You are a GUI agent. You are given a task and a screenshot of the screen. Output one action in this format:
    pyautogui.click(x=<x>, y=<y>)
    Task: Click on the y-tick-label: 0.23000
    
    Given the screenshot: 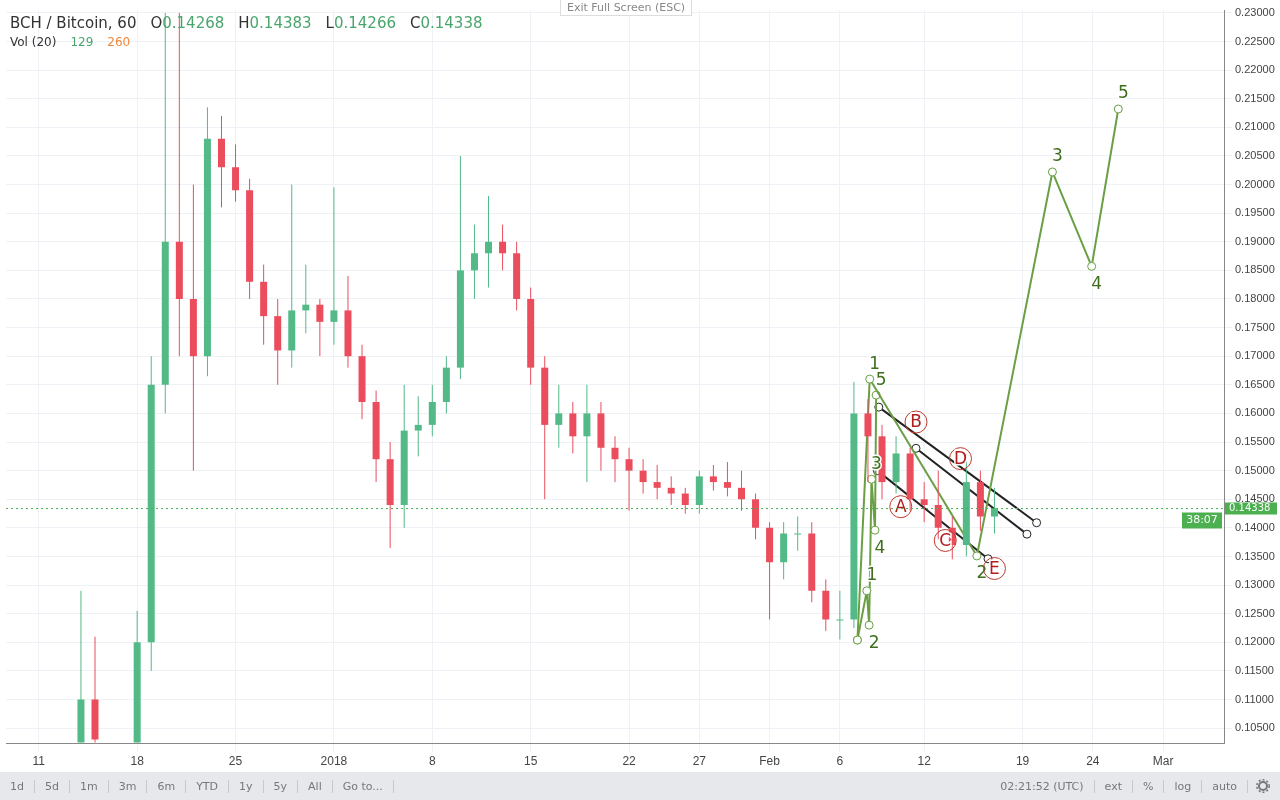 What is the action you would take?
    pyautogui.click(x=1255, y=11)
    